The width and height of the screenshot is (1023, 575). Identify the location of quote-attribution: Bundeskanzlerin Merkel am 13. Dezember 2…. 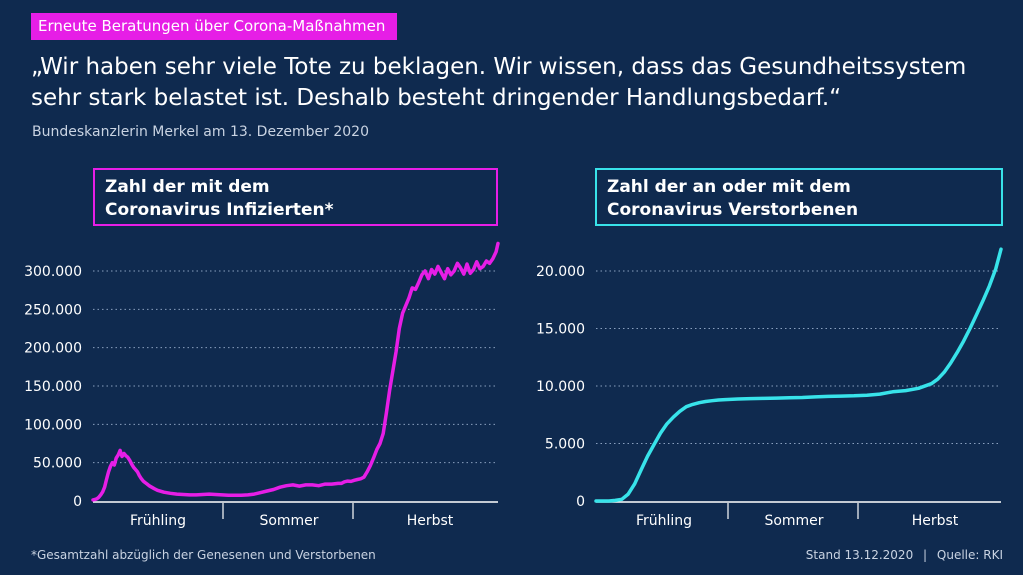
(200, 132).